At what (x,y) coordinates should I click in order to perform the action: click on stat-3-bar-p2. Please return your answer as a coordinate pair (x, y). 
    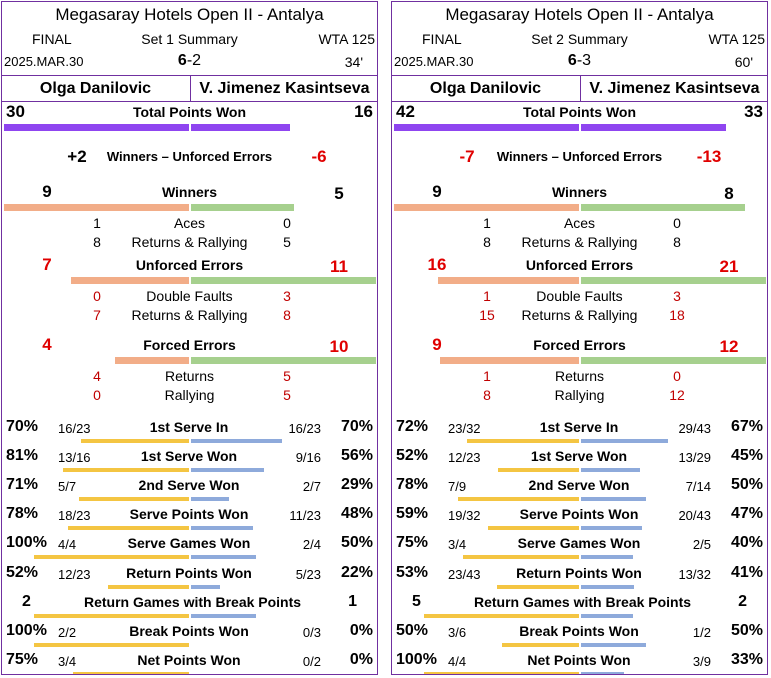
    Looking at the image, I should click on (222, 528).